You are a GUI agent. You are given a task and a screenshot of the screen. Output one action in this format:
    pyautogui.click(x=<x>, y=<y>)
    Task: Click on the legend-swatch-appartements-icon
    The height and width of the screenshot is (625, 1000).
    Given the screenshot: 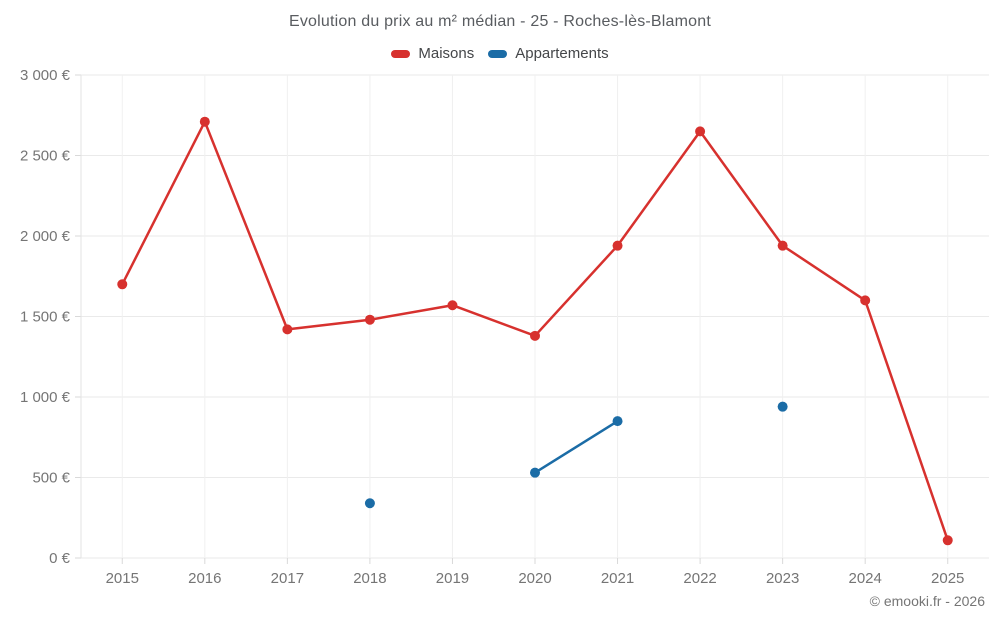 What is the action you would take?
    pyautogui.click(x=498, y=53)
    